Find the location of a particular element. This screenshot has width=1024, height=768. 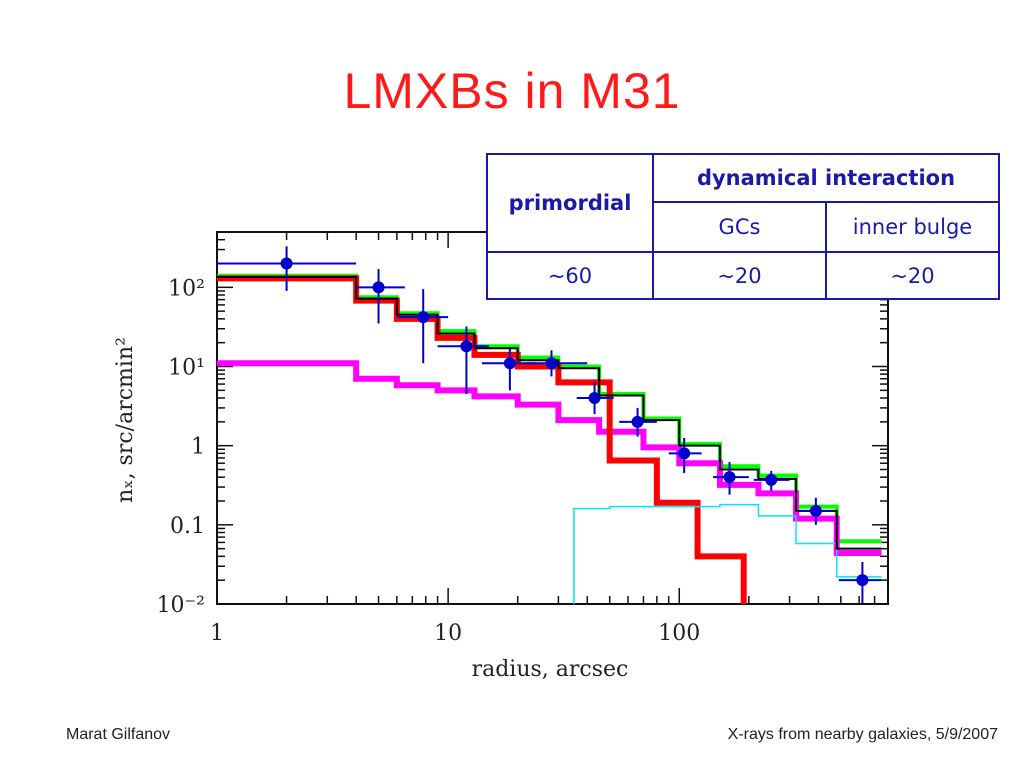

table-subheader-gcs: GCs is located at coordinates (739, 227).